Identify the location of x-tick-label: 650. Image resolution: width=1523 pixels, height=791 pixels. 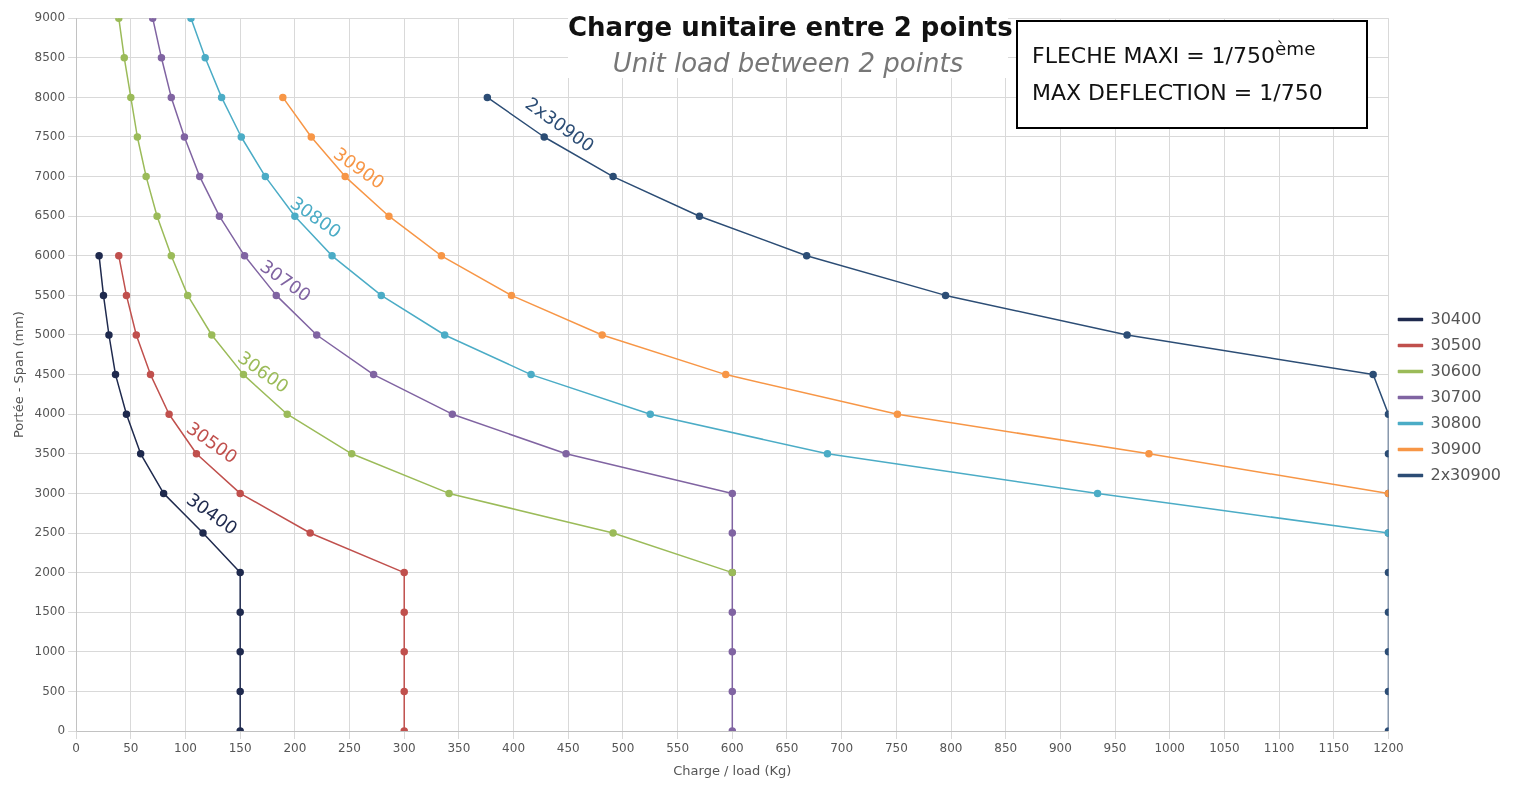
(787, 748).